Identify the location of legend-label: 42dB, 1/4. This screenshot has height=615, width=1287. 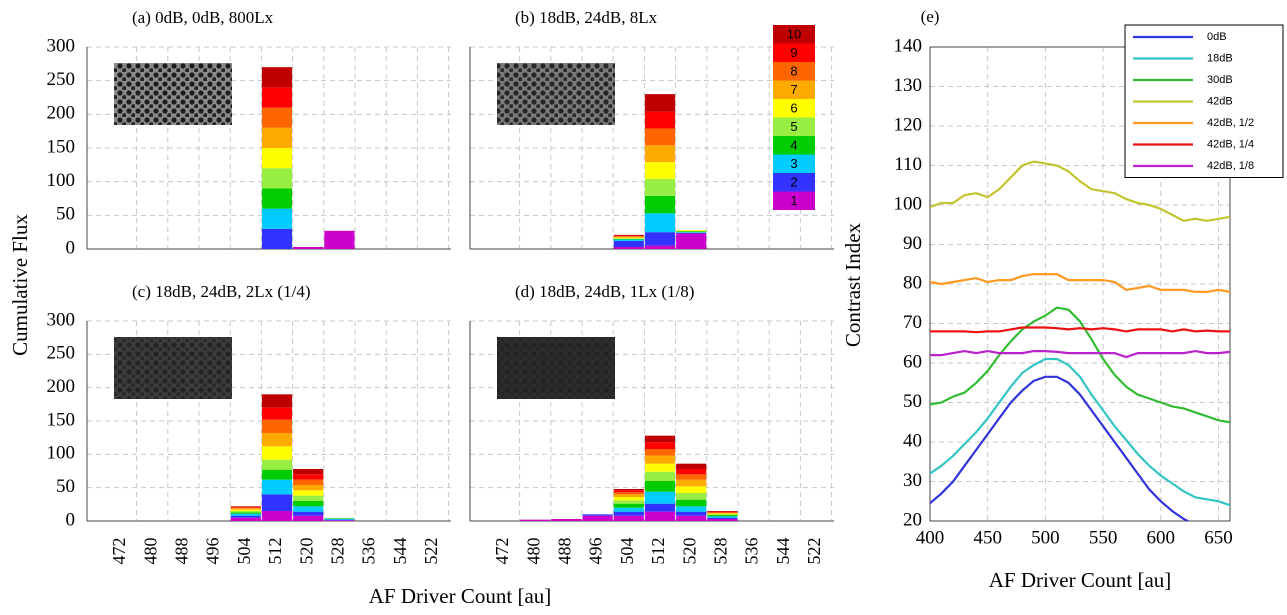
(1230, 144).